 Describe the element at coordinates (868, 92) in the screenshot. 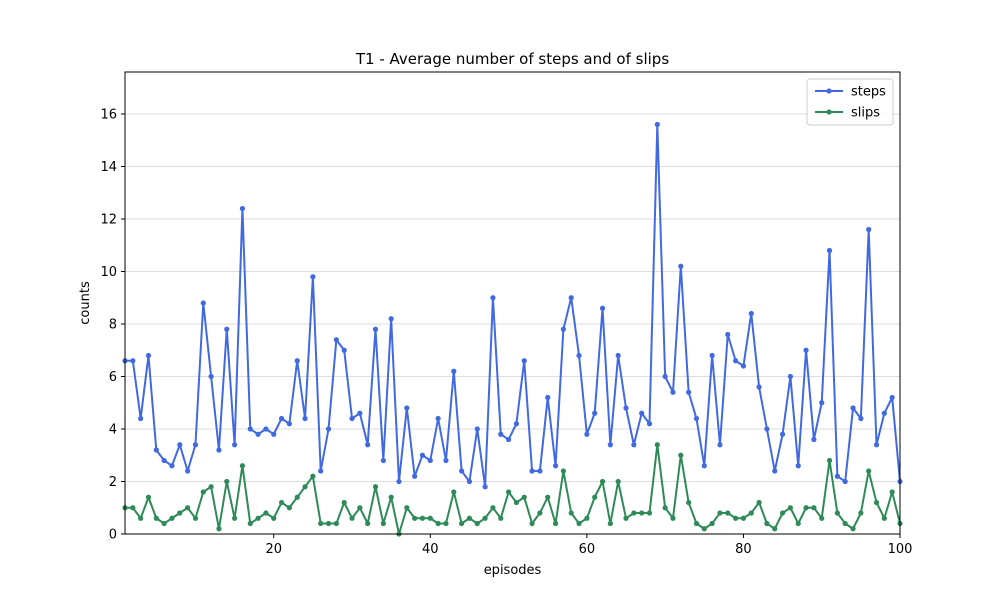

I see `legend-label-steps: steps` at that location.